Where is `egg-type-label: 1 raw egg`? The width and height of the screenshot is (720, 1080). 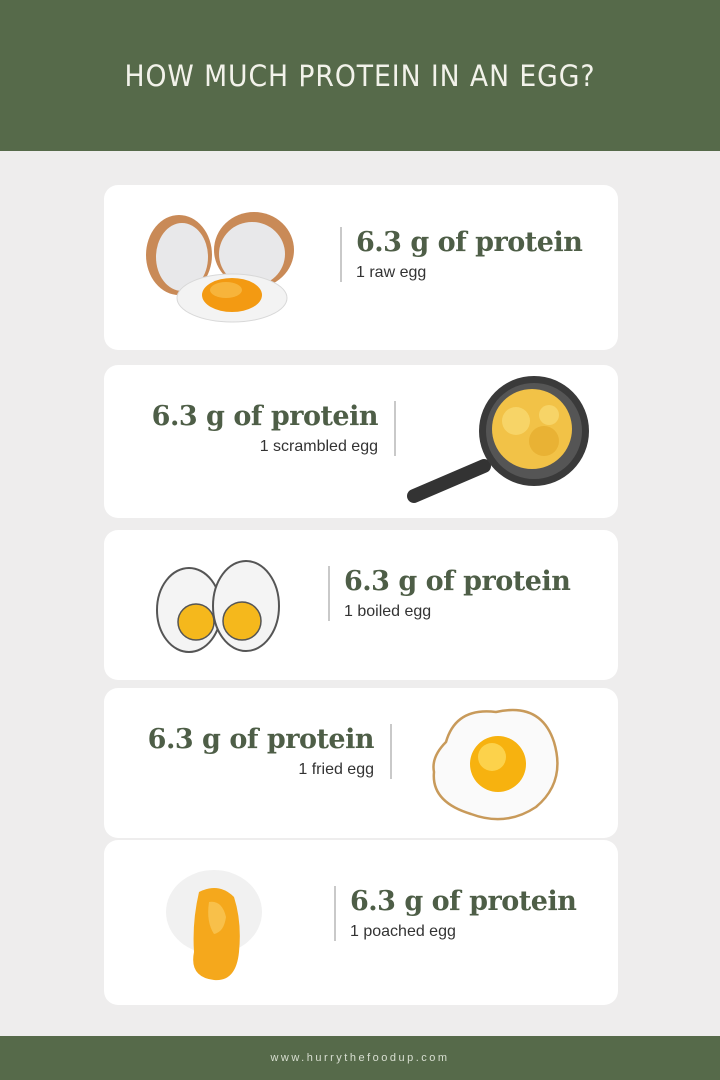 egg-type-label: 1 raw egg is located at coordinates (391, 272).